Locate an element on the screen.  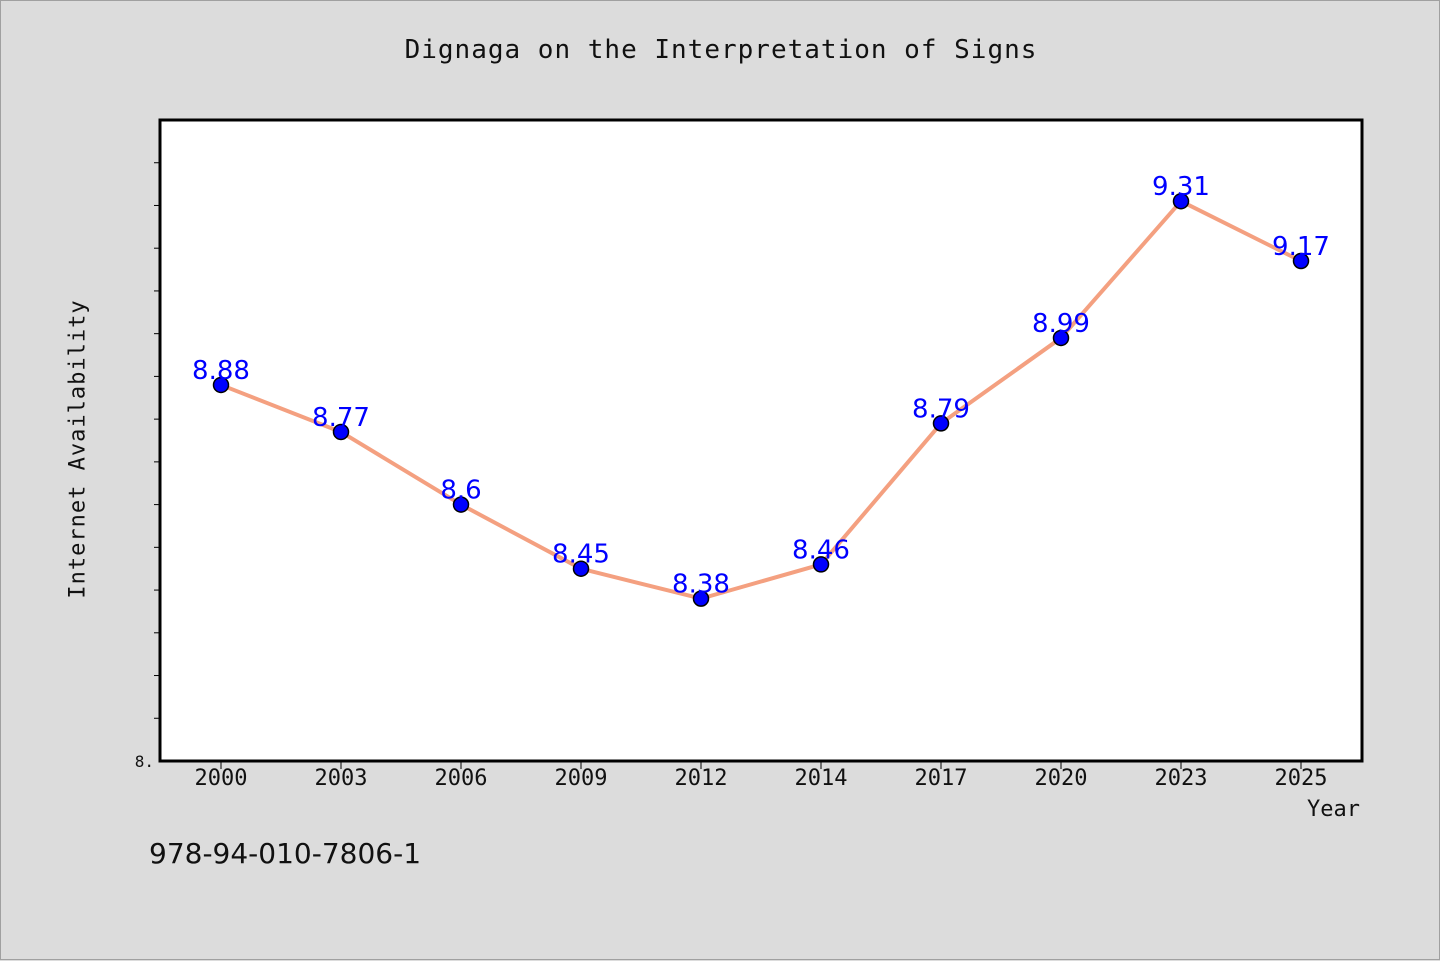
data-label: 8.46 is located at coordinates (821, 550).